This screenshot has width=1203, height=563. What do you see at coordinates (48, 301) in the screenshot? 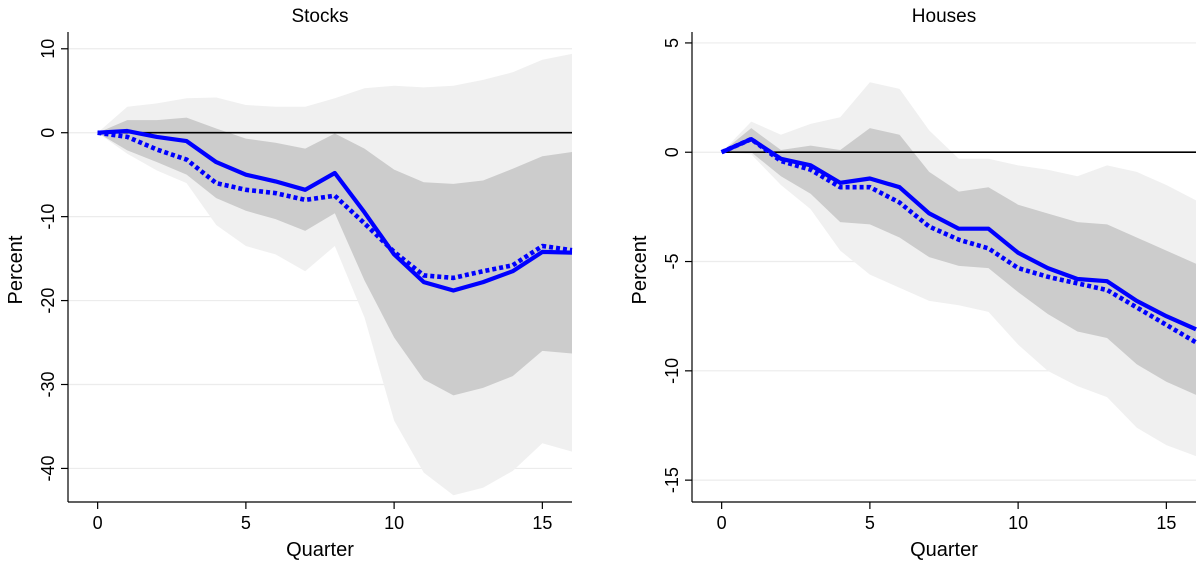
I see `y-tick-label: -20` at bounding box center [48, 301].